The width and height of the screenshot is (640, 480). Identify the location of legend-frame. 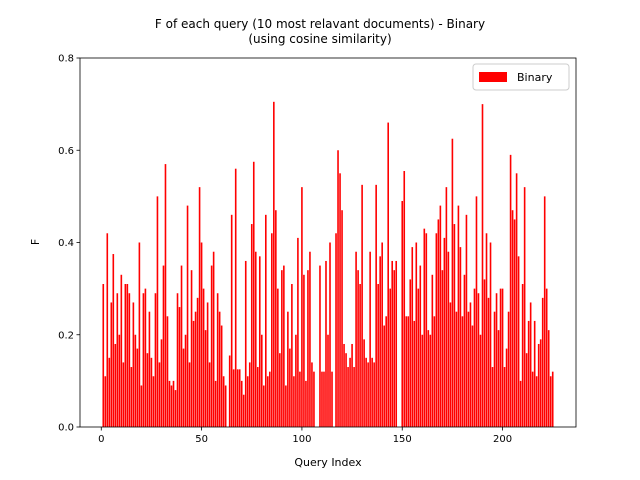
(521, 77).